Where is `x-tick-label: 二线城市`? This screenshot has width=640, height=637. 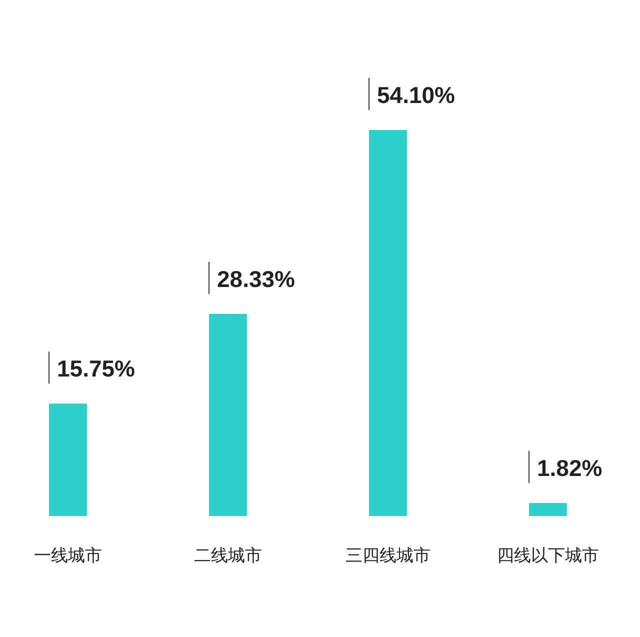
x-tick-label: 二线城市 is located at coordinates (228, 556).